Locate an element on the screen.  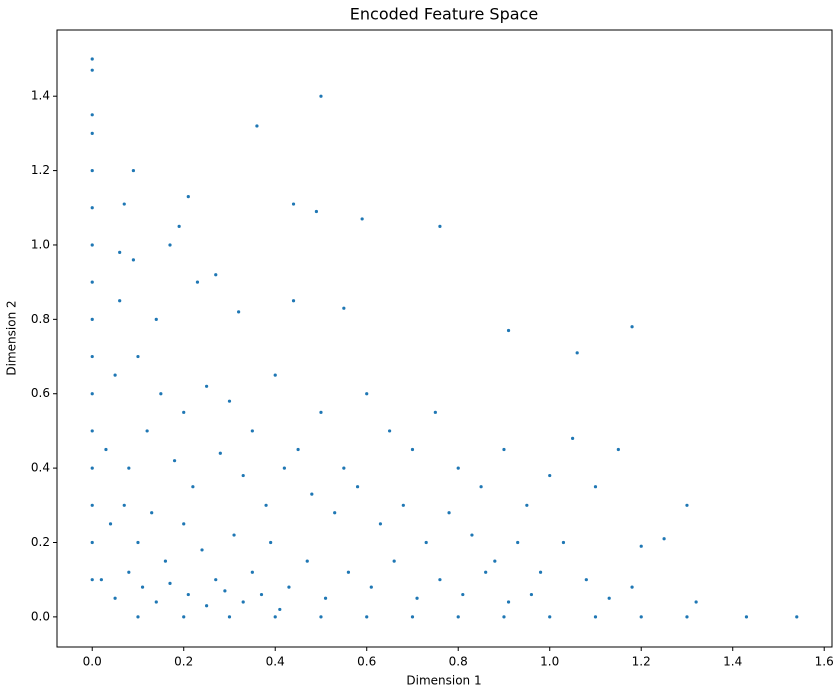
y-tick-label: 1.4 is located at coordinates (40, 96).